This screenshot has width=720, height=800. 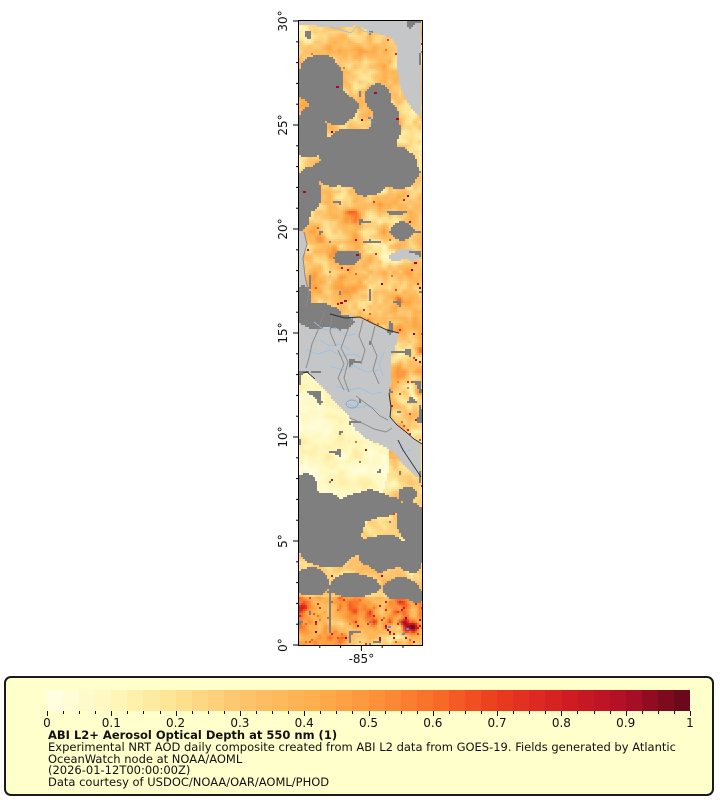 What do you see at coordinates (283, 645) in the screenshot?
I see `y-tick-label: 0°` at bounding box center [283, 645].